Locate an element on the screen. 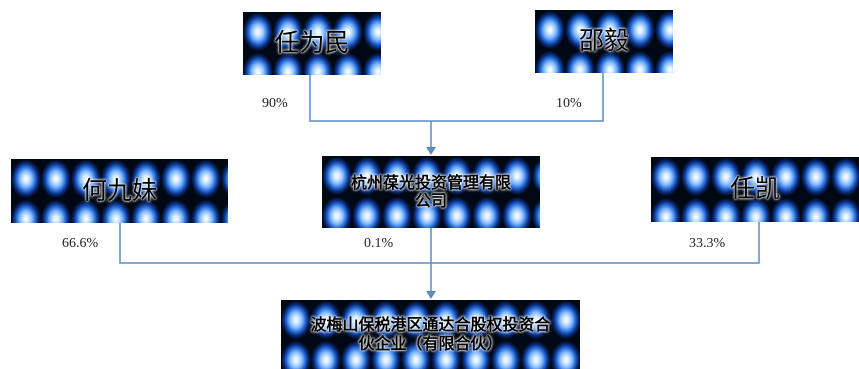 Image resolution: width=859 pixels, height=369 pixels. arrow-hangzhou is located at coordinates (431, 151).